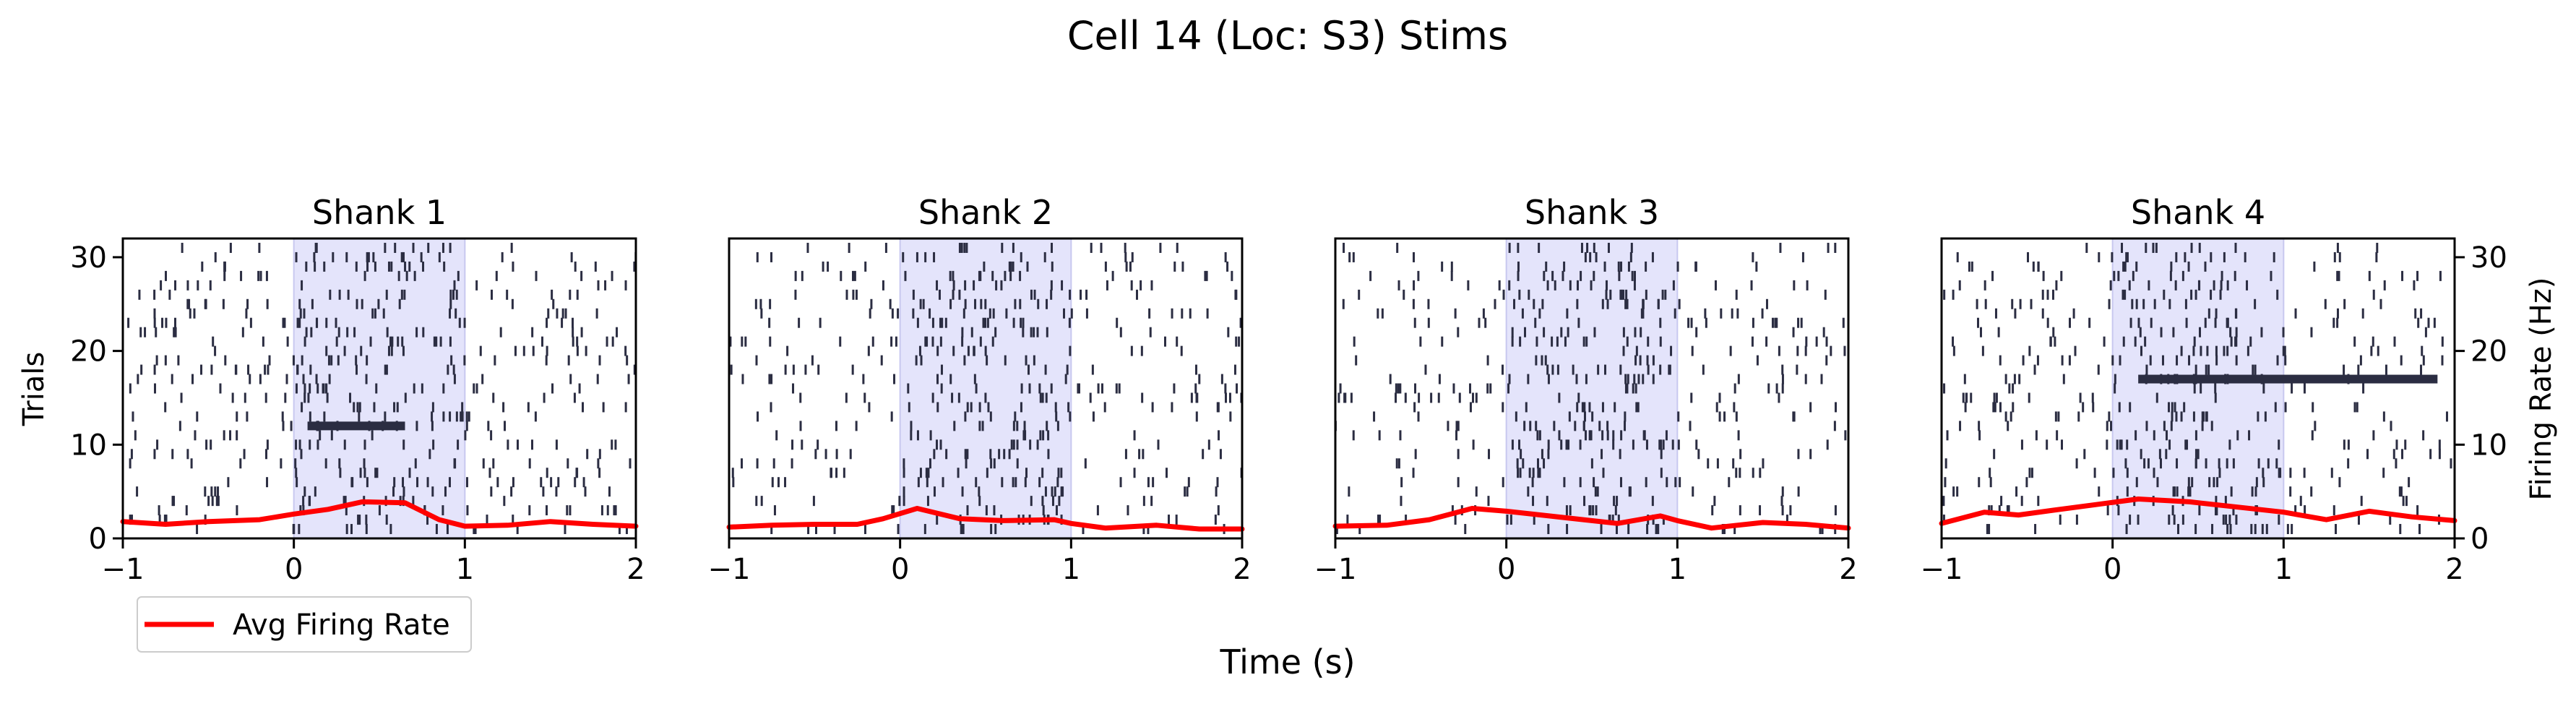 Image resolution: width=2576 pixels, height=701 pixels. I want to click on y-tick-label-right: 20, so click(2489, 352).